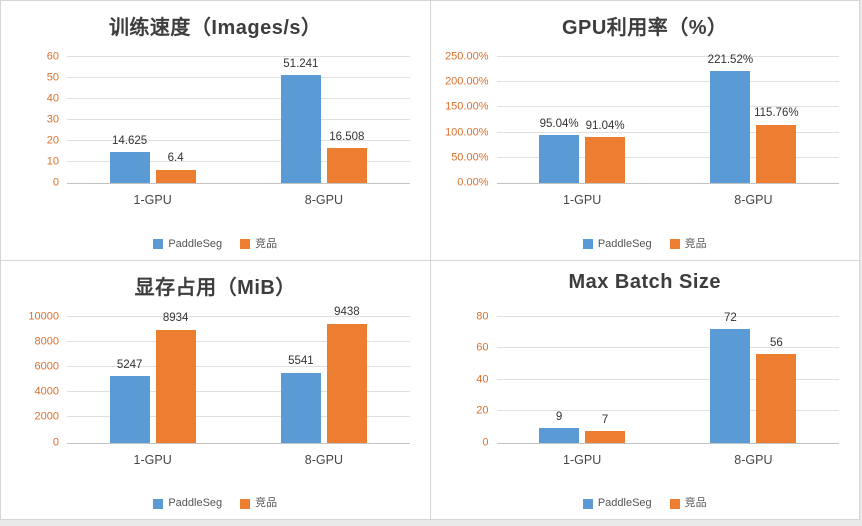  I want to click on chart-title: 显存占用（MiB）, so click(215, 287).